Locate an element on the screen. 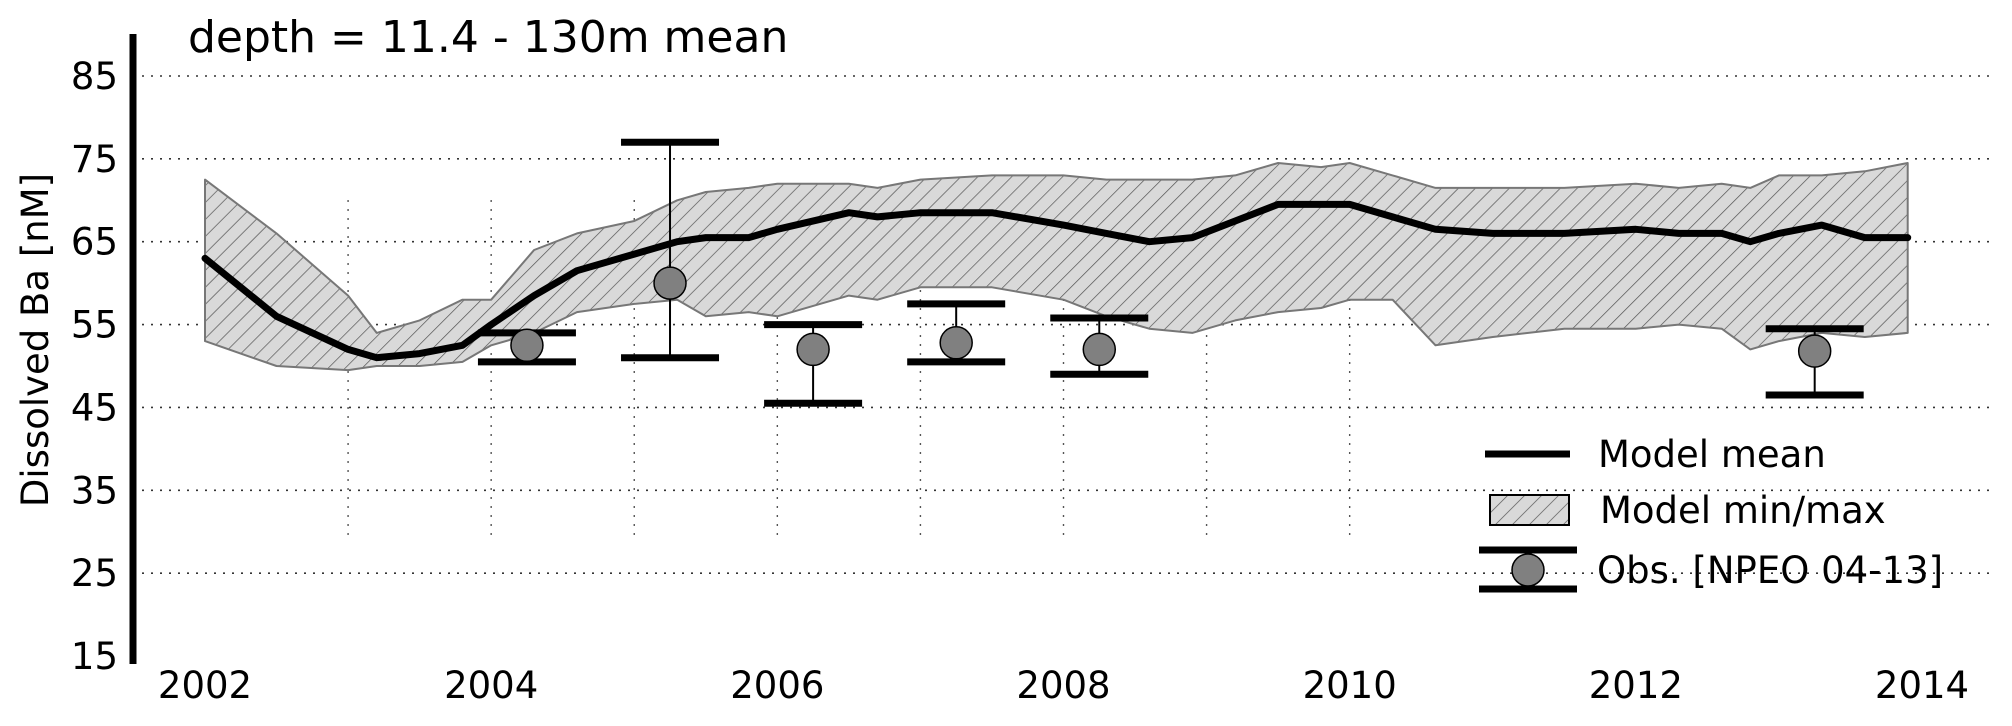  legend-mean-label: Model mean is located at coordinates (1712, 454).